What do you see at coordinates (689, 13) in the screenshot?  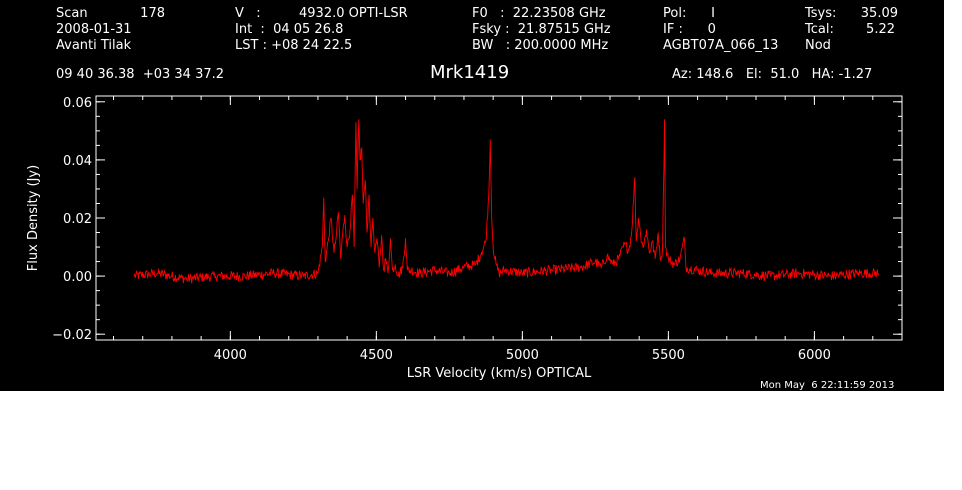 I see `polarization: Pol: I` at bounding box center [689, 13].